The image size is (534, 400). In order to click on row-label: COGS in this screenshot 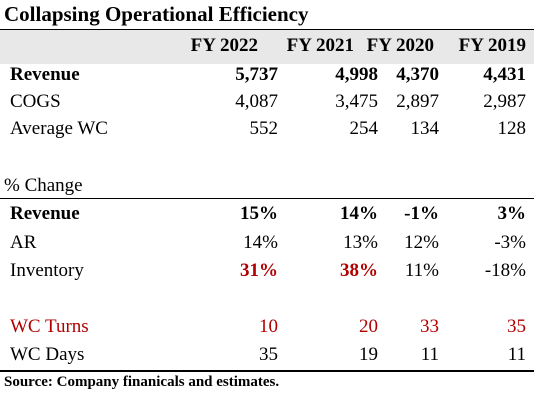, I will do `click(35, 101)`.